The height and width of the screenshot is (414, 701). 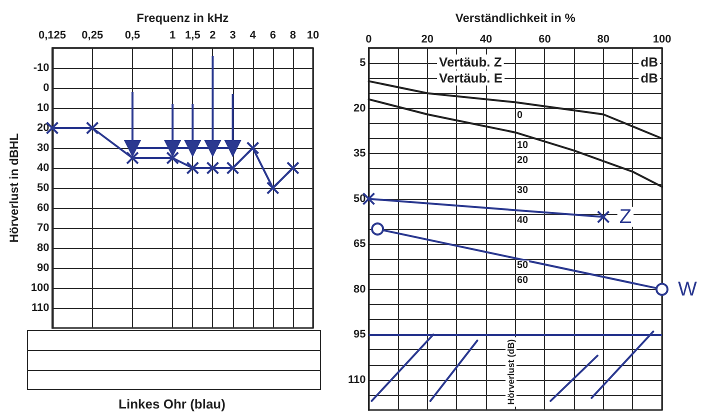 I want to click on annotation: 50, so click(x=523, y=265).